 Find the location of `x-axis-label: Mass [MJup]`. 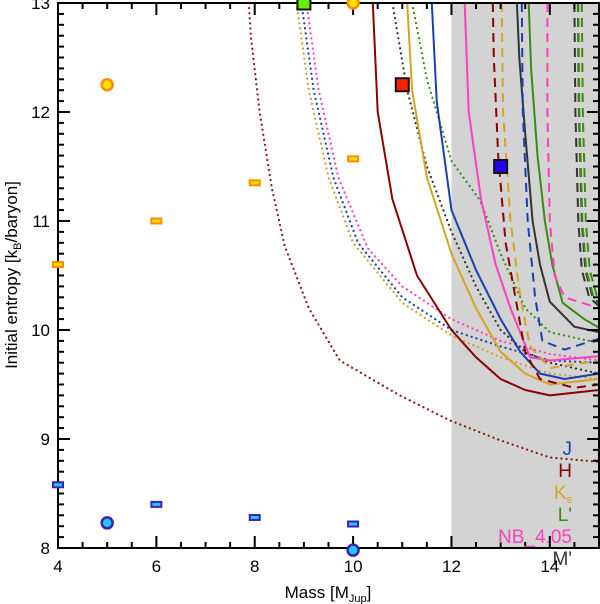

x-axis-label: Mass [MJup] is located at coordinates (328, 593).